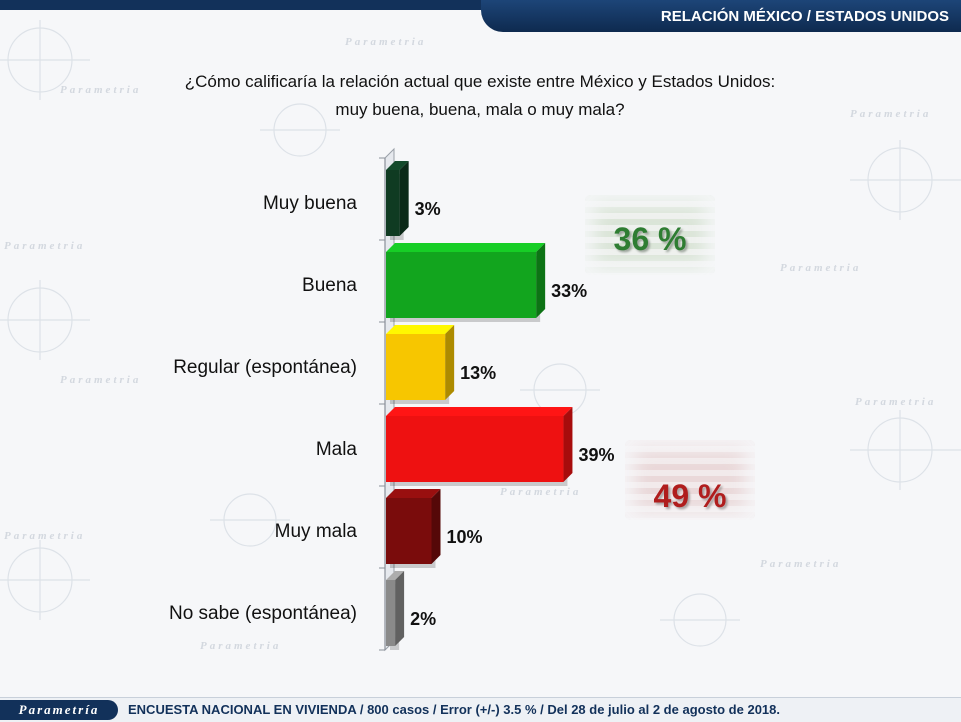 The image size is (961, 722). I want to click on bar-value-label: 3%, so click(428, 209).